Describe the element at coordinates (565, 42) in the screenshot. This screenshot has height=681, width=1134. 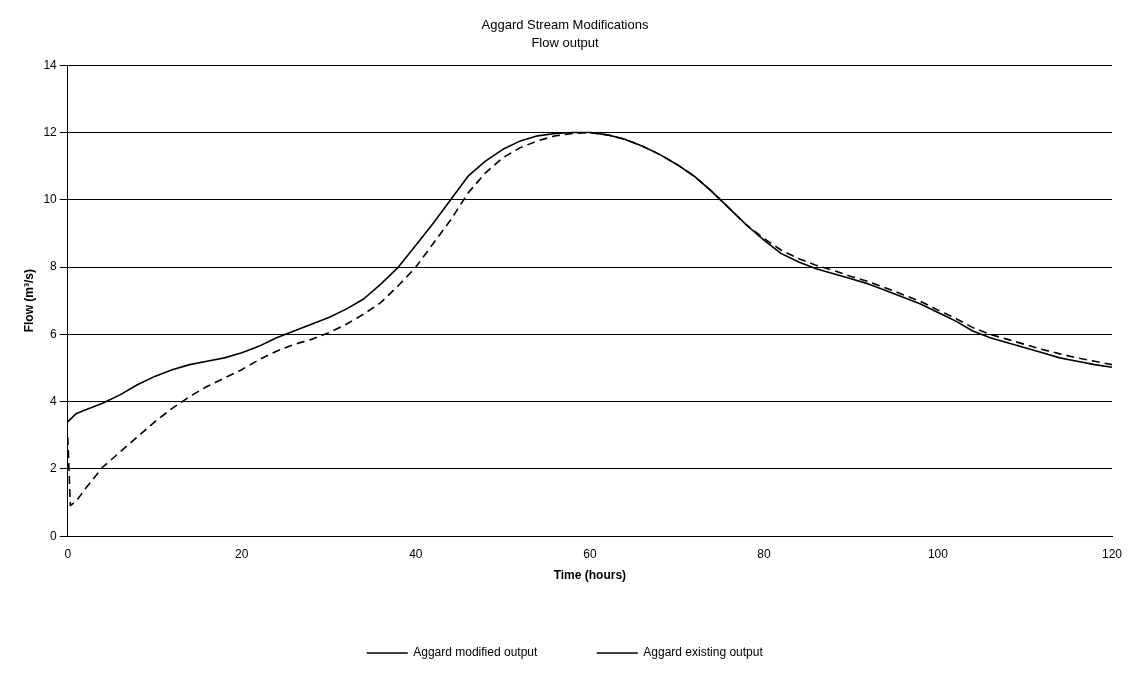
I see `chart-subtitle: Flow output` at that location.